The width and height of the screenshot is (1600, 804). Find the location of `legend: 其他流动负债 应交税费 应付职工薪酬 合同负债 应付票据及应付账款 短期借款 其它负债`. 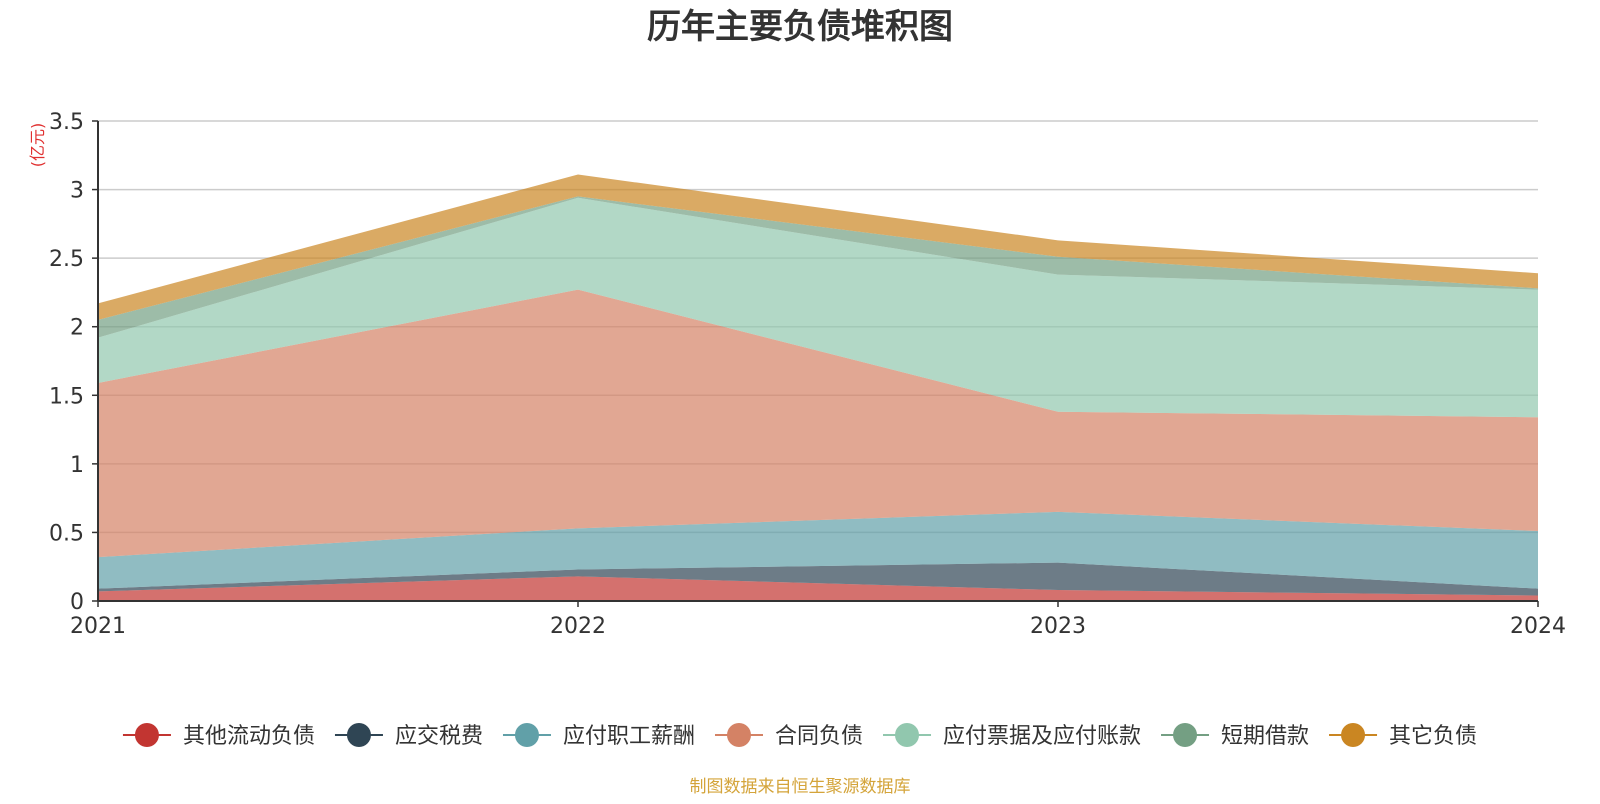

legend: 其他流动负债 应交税费 应付职工薪酬 合同负债 应付票据及应付账款 短期借款 其它负债 is located at coordinates (799, 736).